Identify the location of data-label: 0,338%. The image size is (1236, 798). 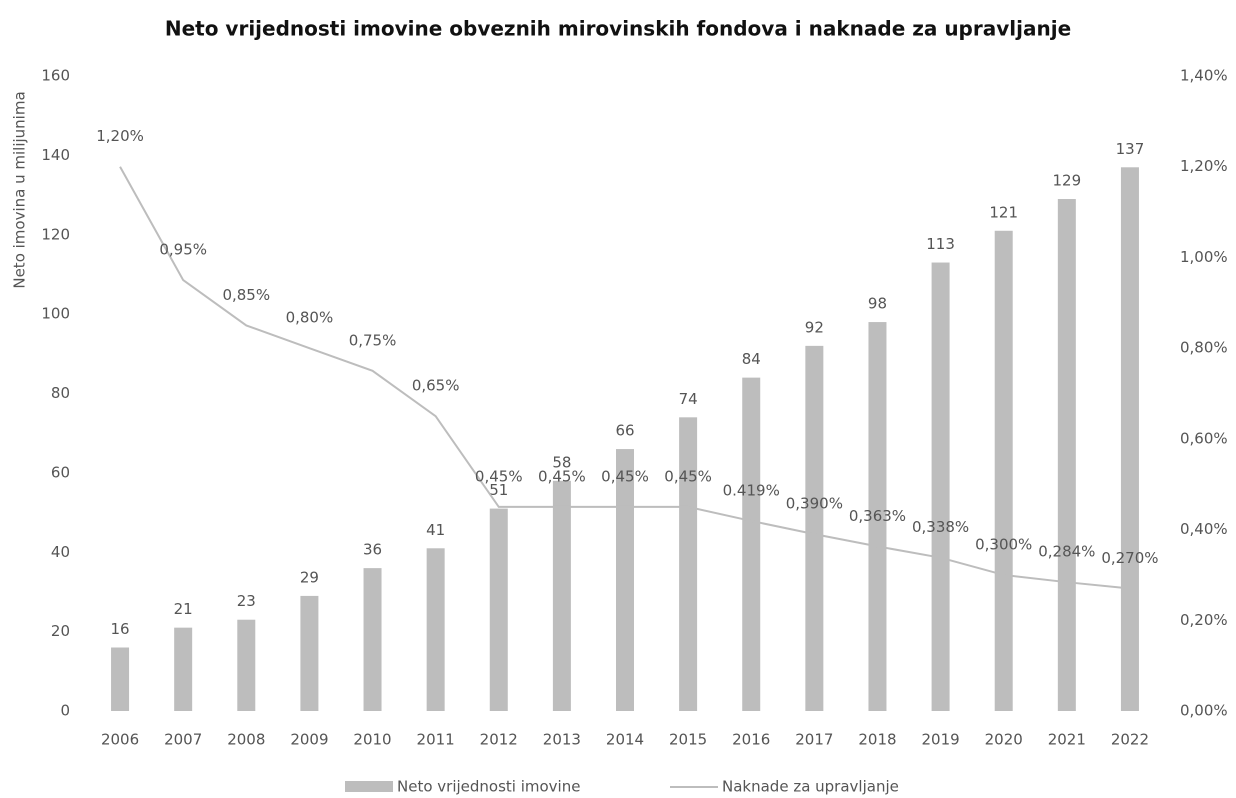
(940, 527).